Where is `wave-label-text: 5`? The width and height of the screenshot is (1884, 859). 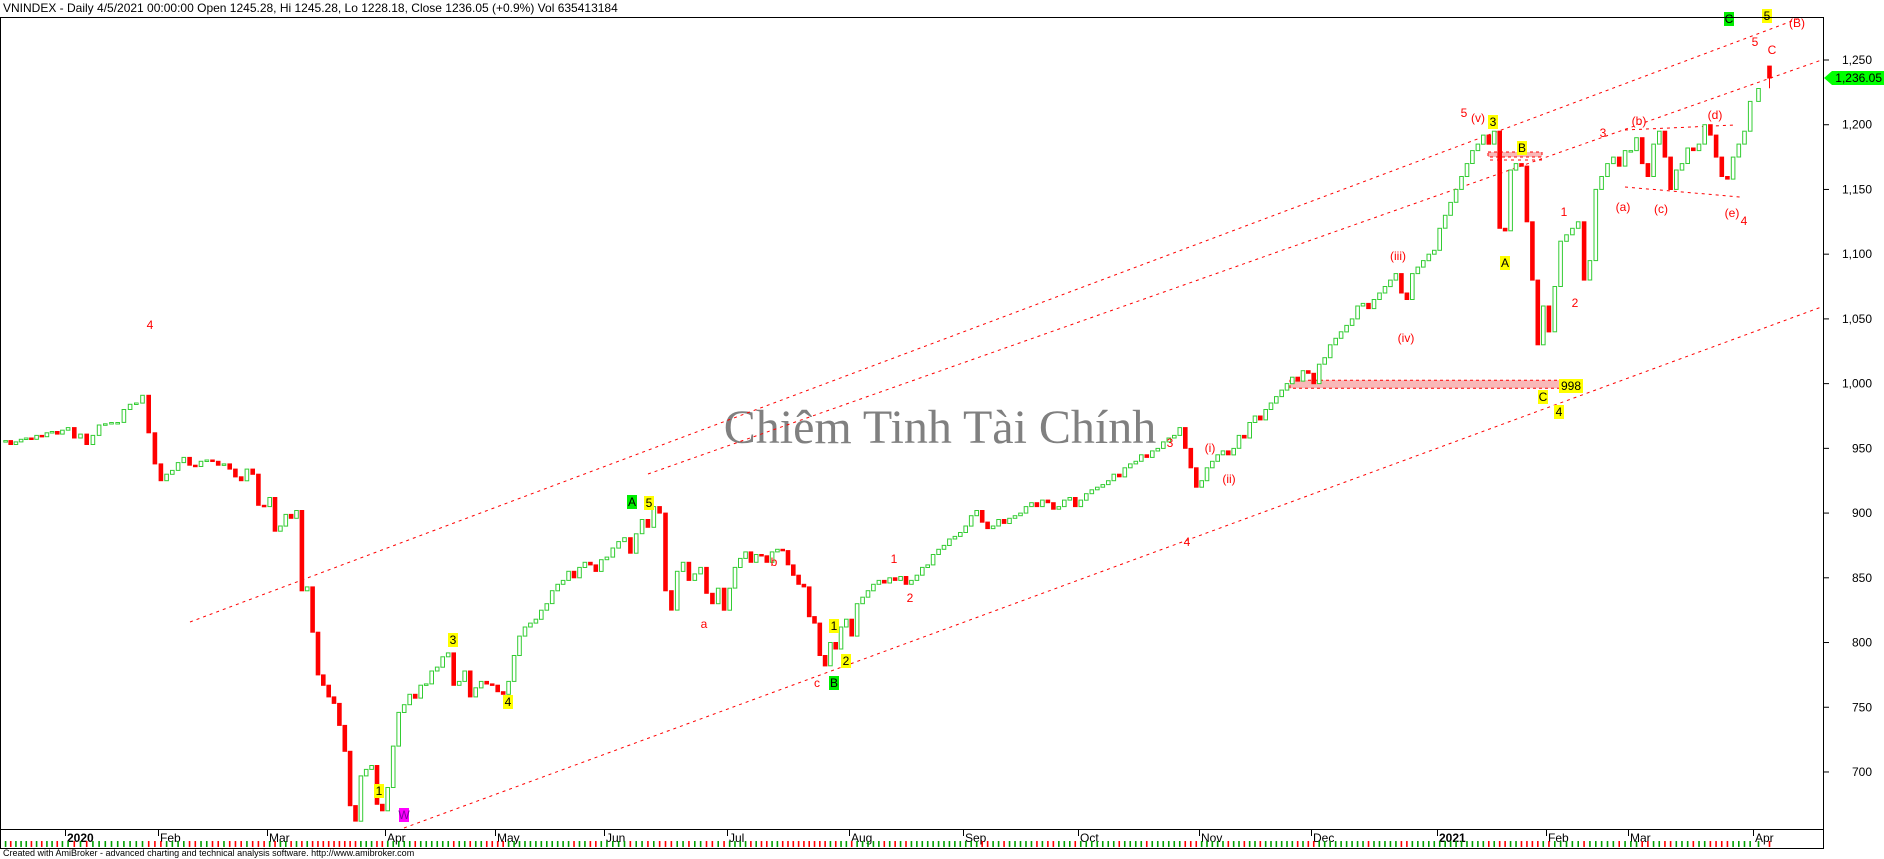 wave-label-text: 5 is located at coordinates (1755, 42).